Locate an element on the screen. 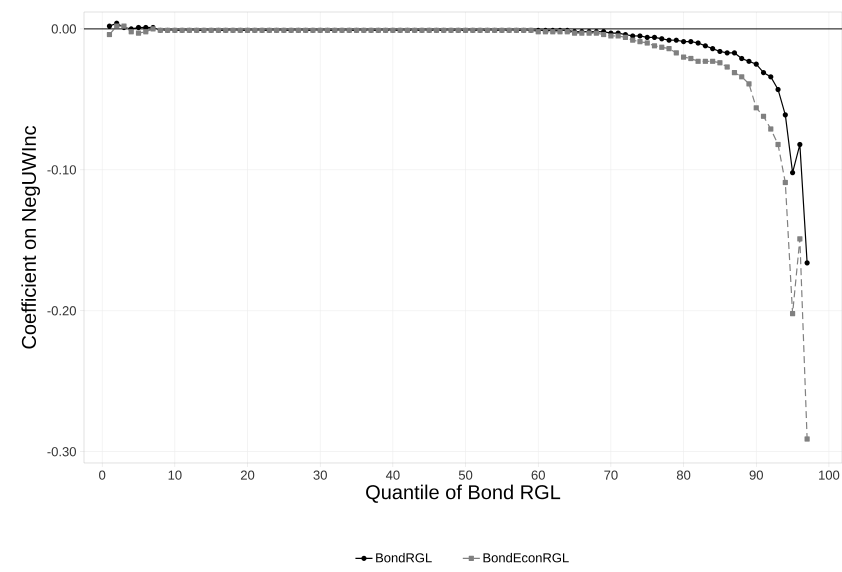 This screenshot has width=842, height=572. x-tick-label: 40 is located at coordinates (393, 475).